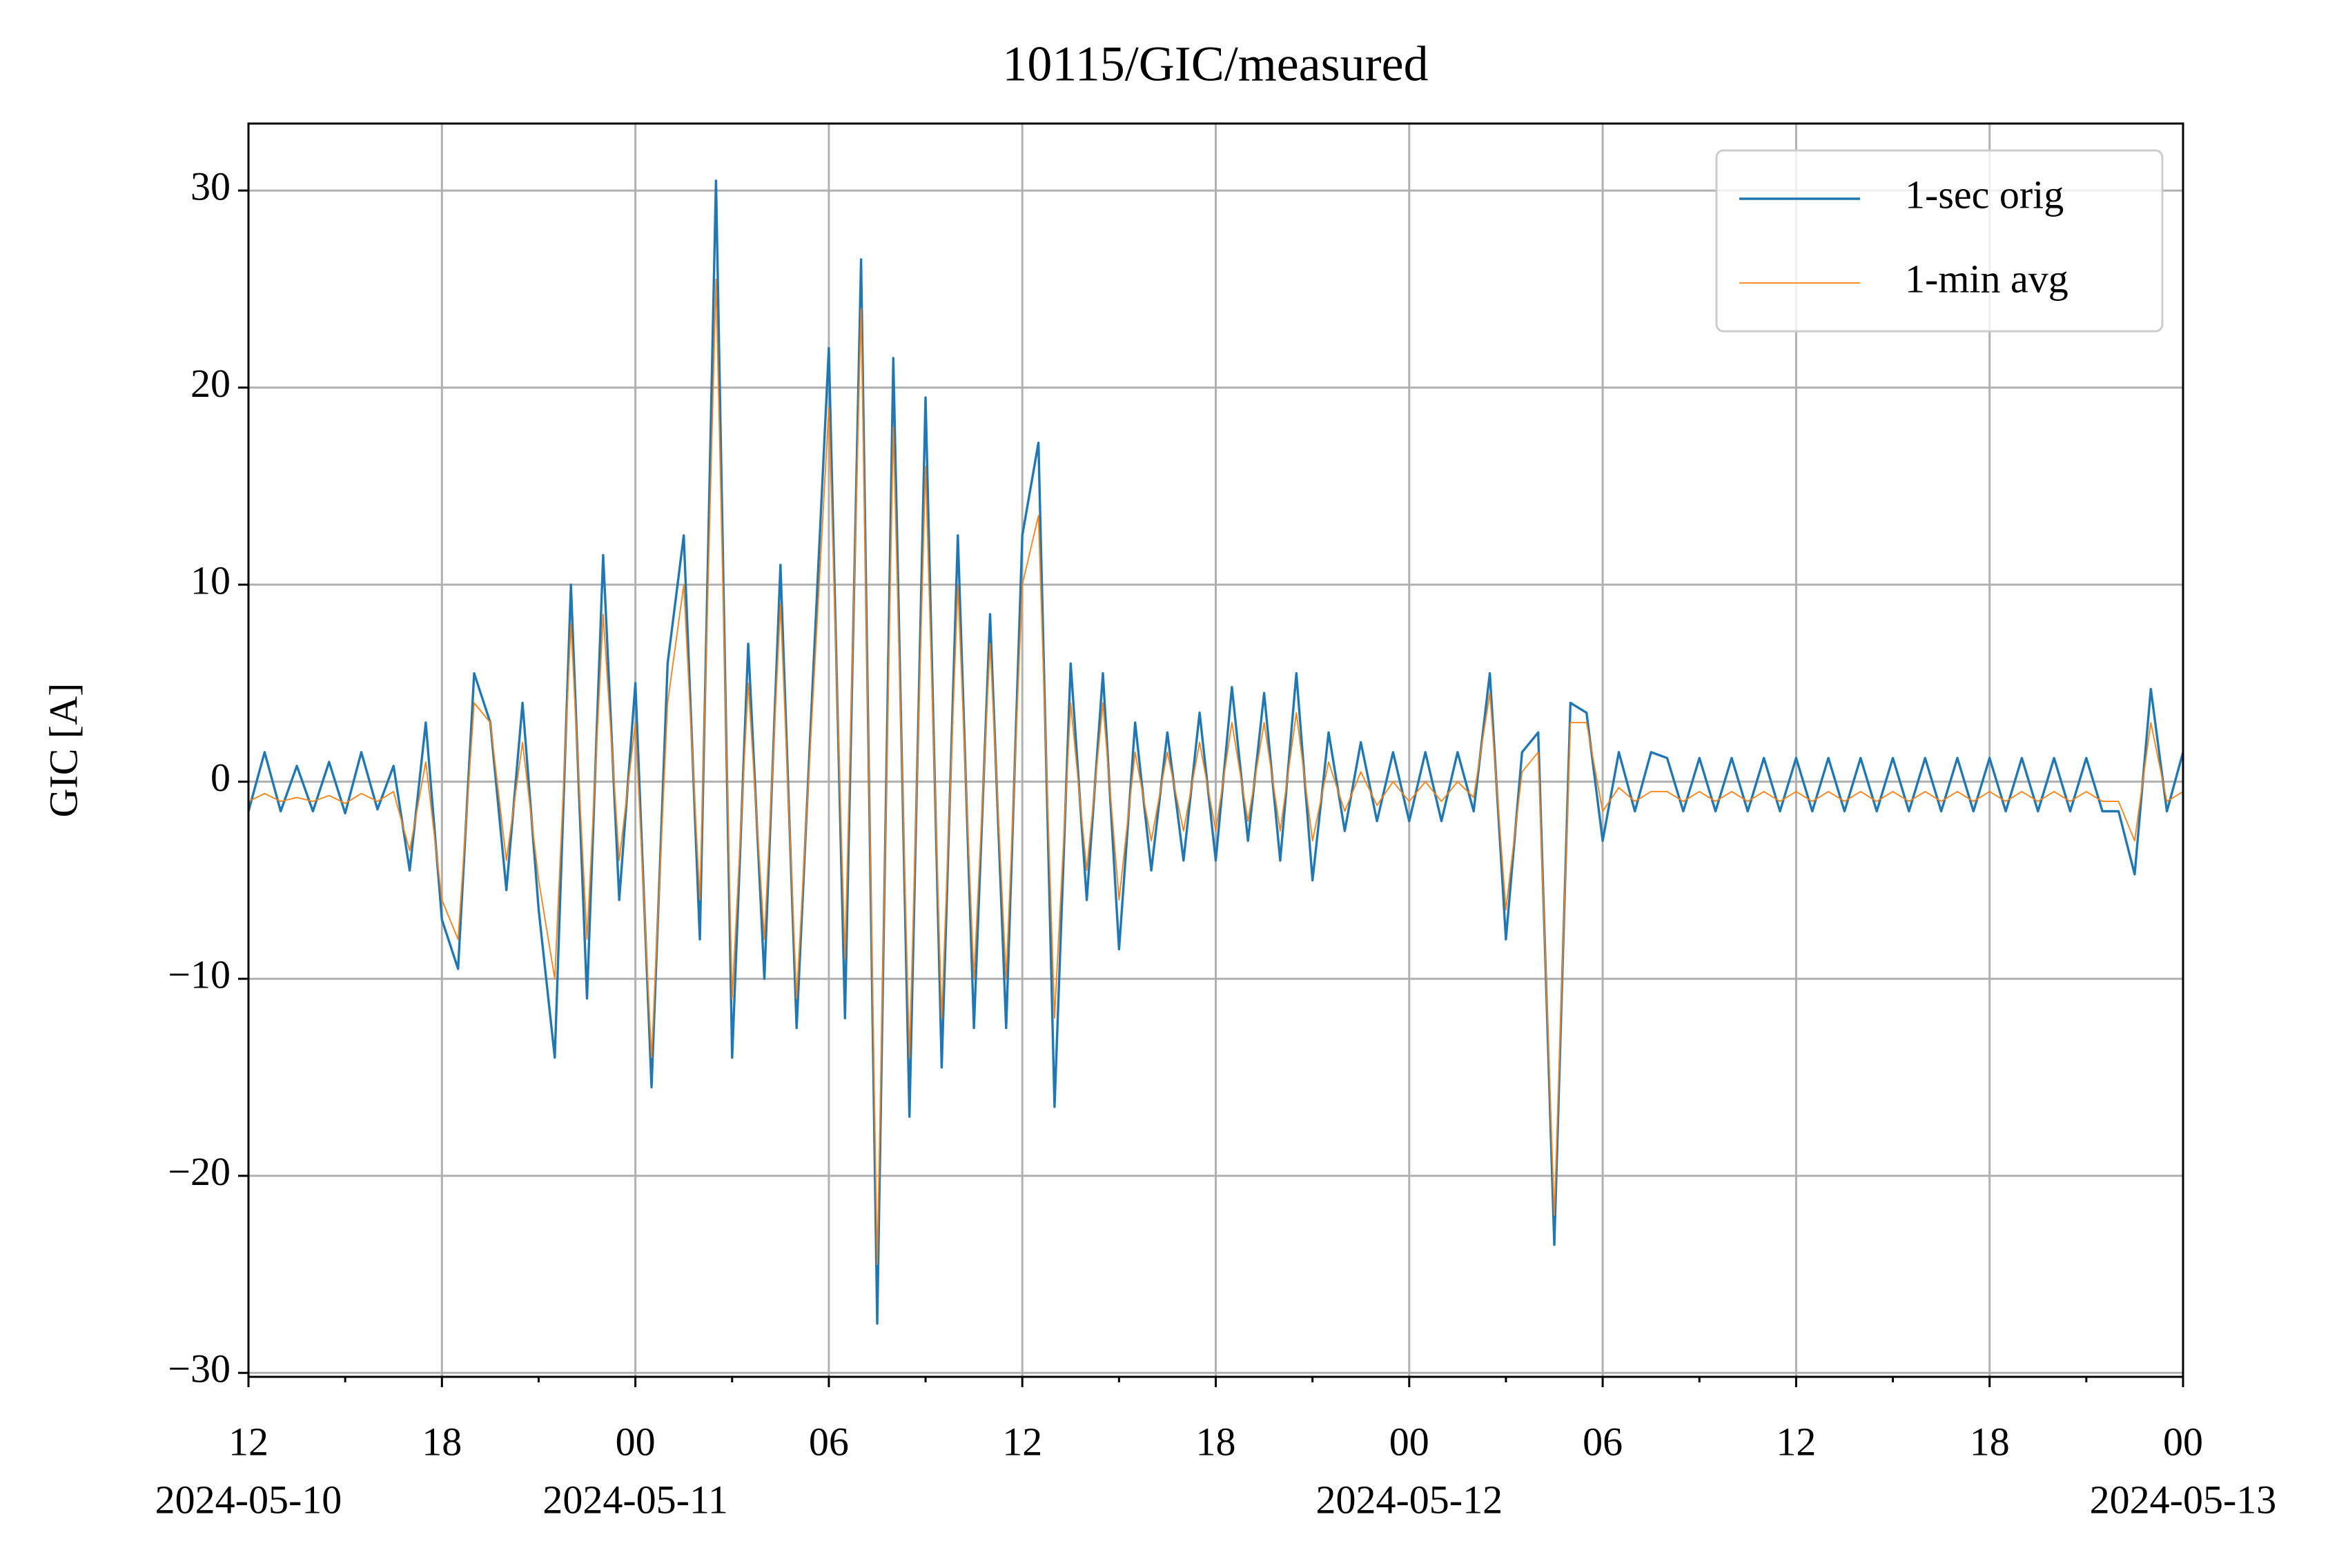 Image resolution: width=2348 pixels, height=1568 pixels. What do you see at coordinates (1986, 278) in the screenshot?
I see `legend-label: 1-min avg` at bounding box center [1986, 278].